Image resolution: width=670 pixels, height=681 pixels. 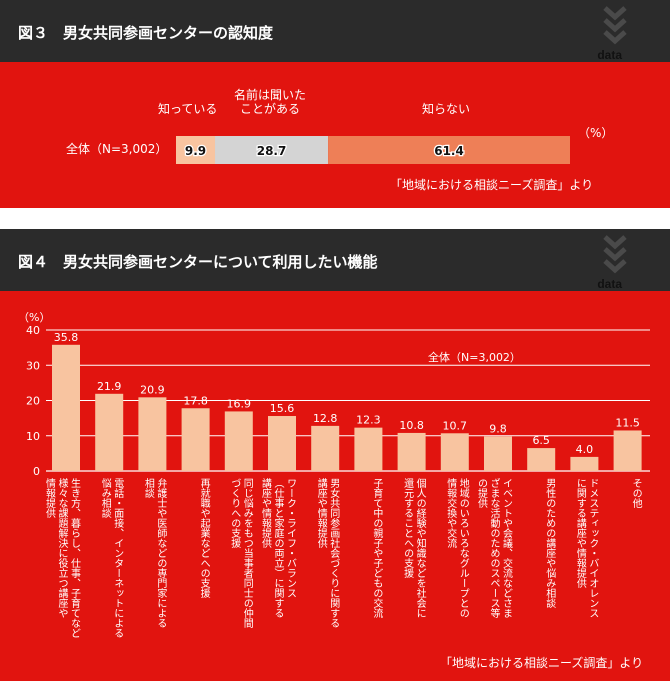 What do you see at coordinates (507, 548) in the screenshot?
I see `category-label: イベントや会議、交流などさま` at bounding box center [507, 548].